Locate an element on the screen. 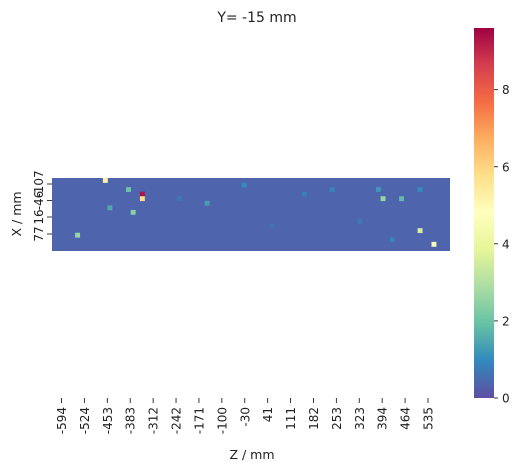 This screenshot has width=521, height=470. x-tick-label: -30 is located at coordinates (245, 417).